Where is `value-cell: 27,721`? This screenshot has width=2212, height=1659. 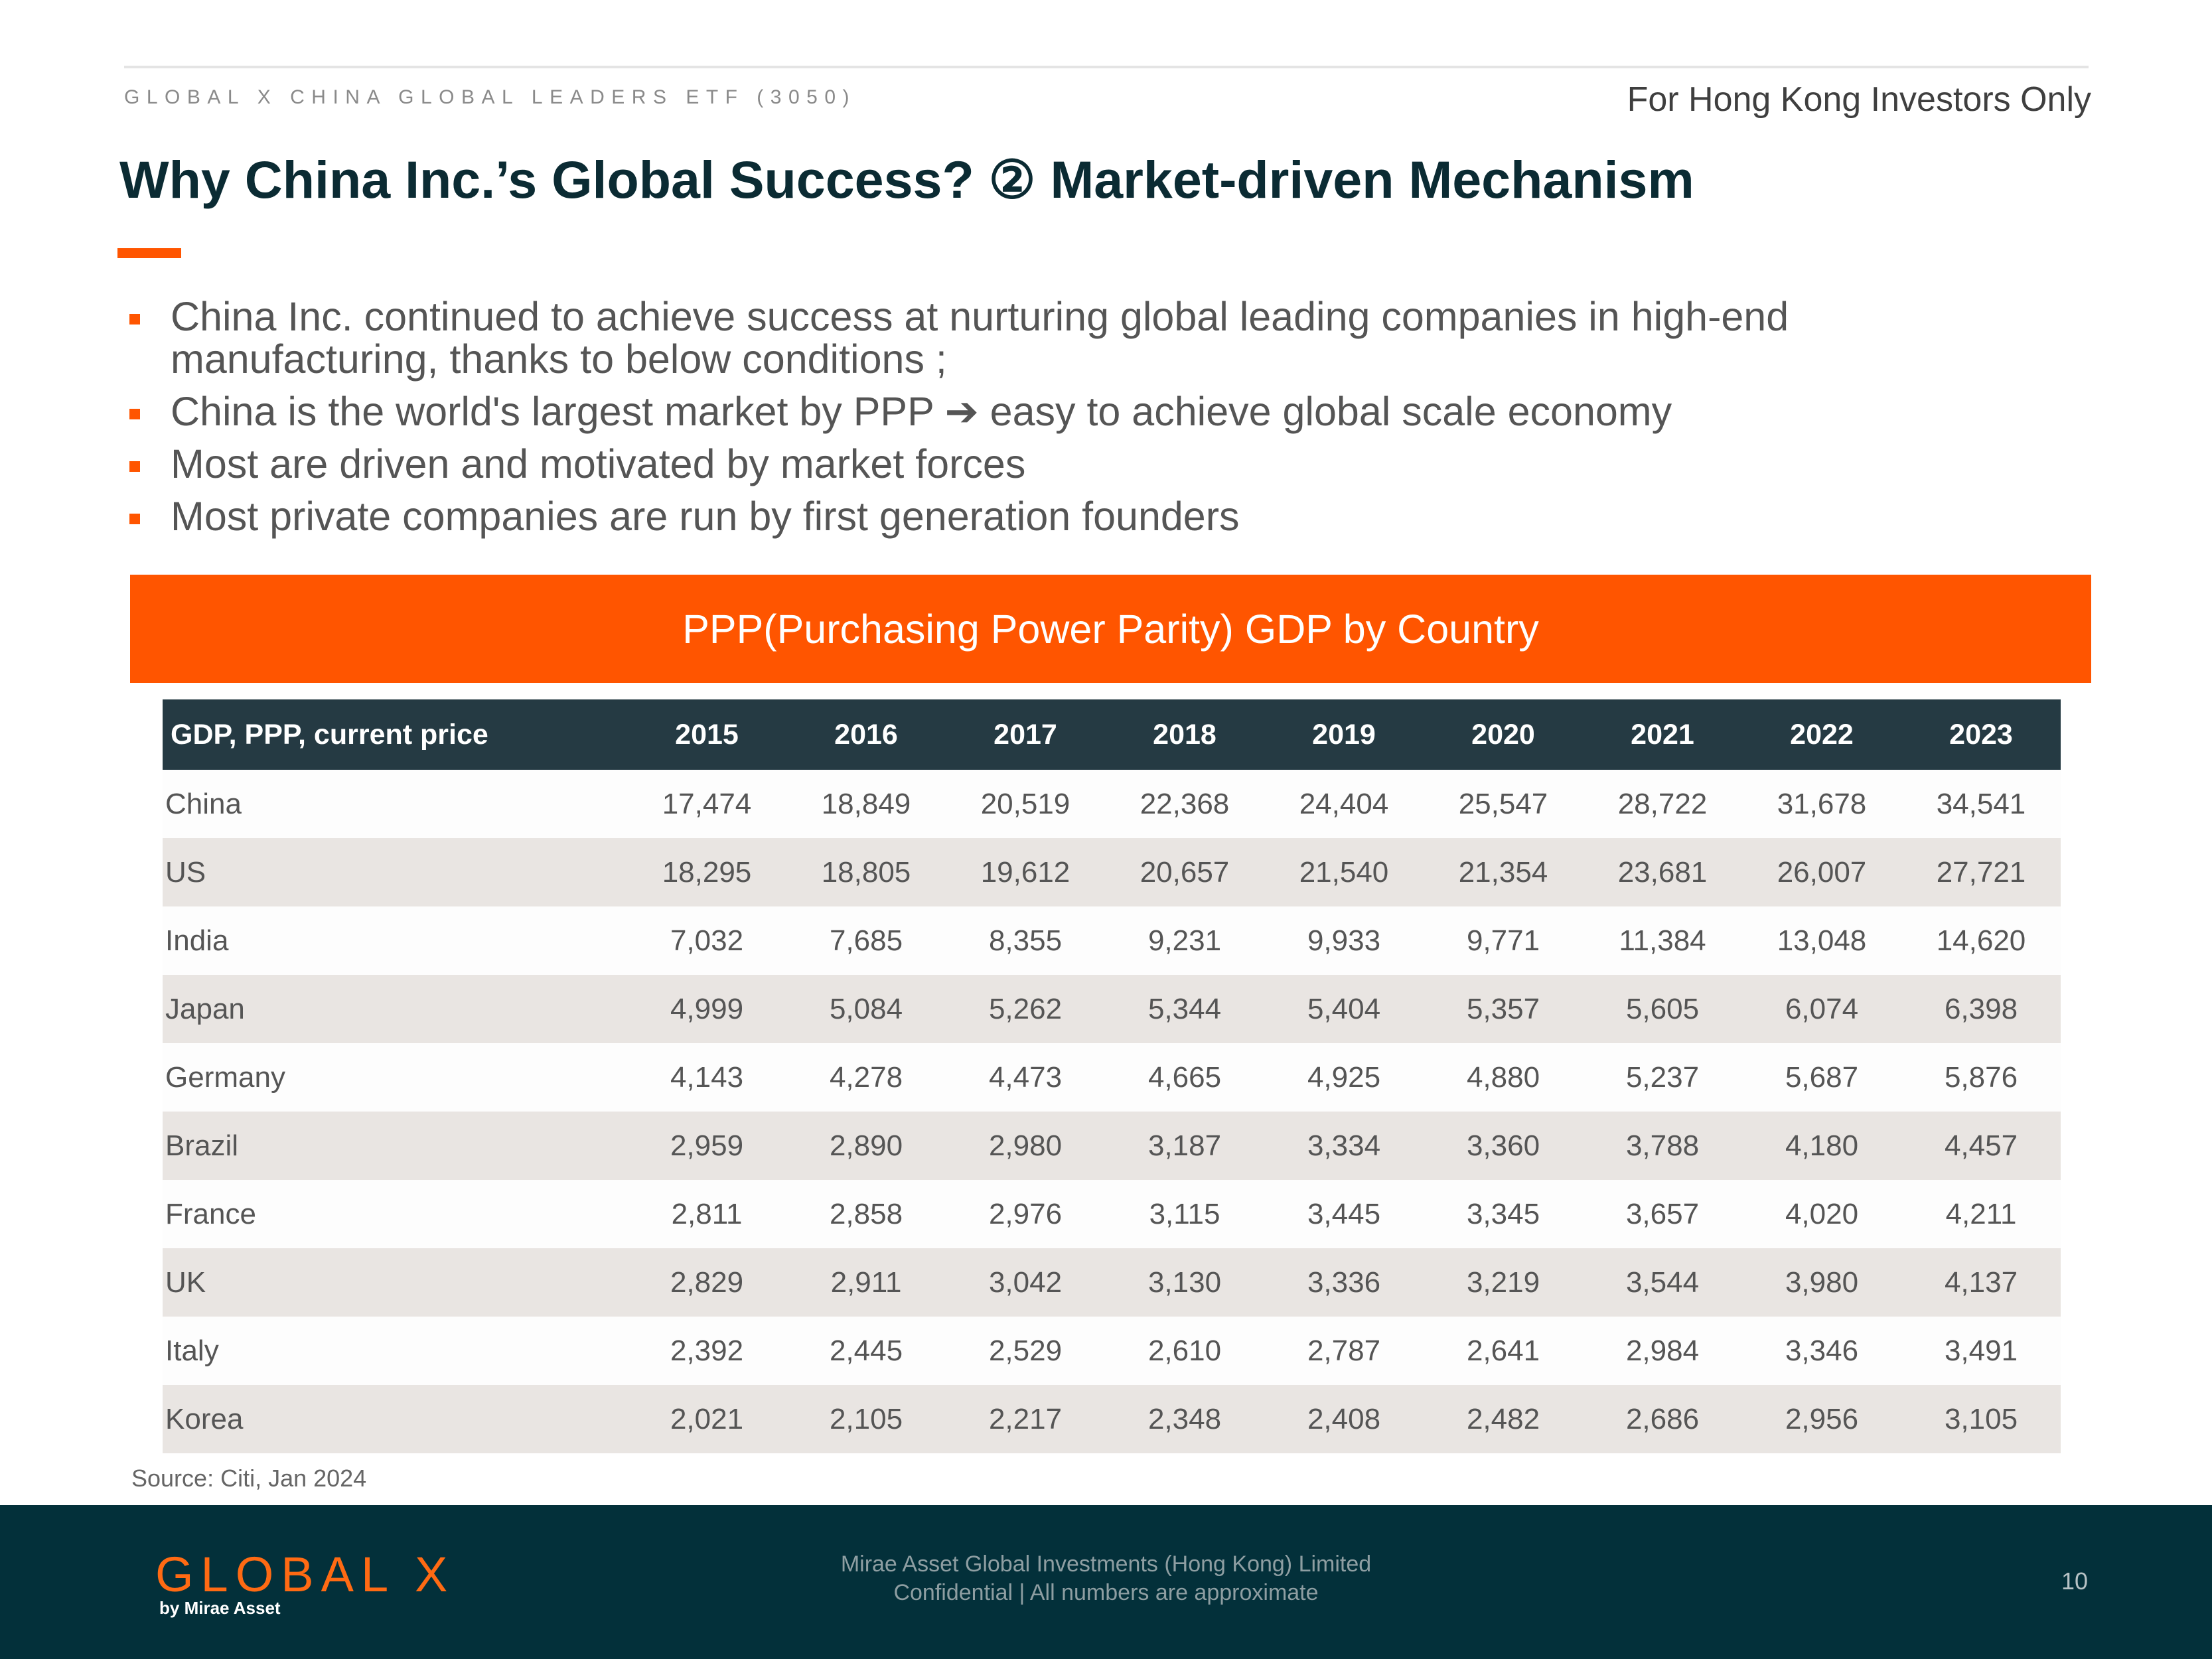 value-cell: 27,721 is located at coordinates (1981, 872).